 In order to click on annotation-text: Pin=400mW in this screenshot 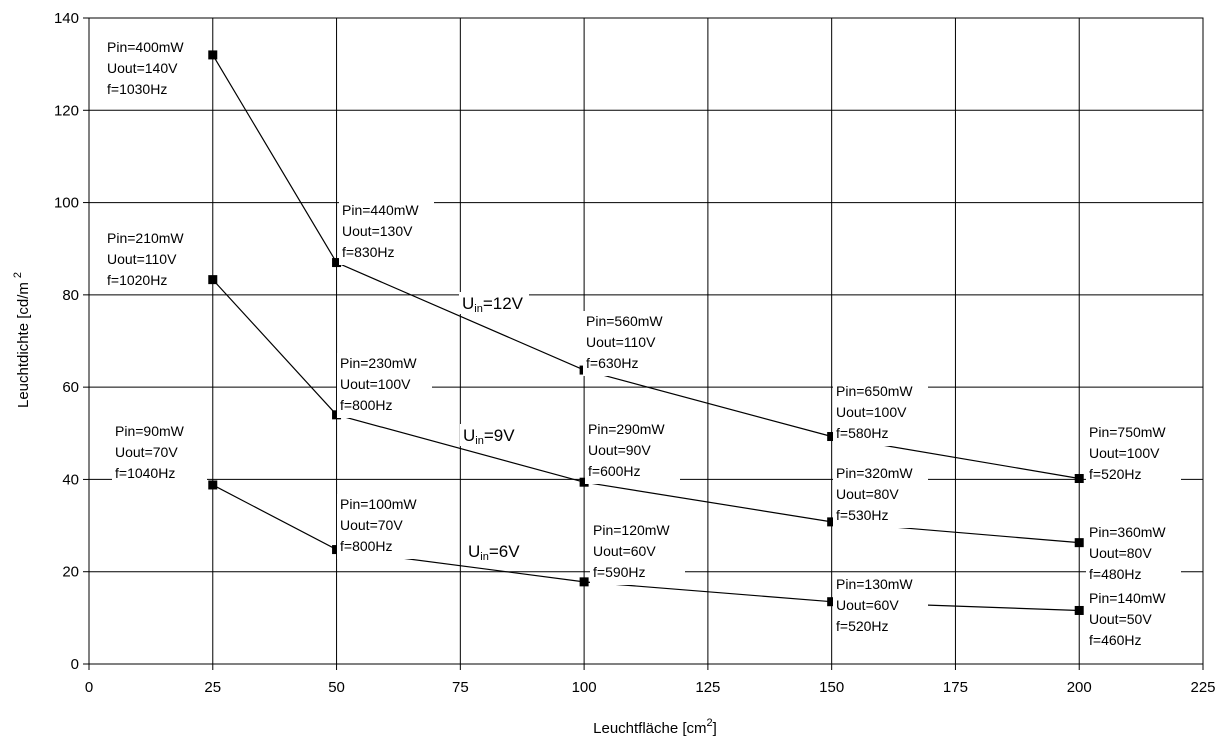, I will do `click(145, 47)`.